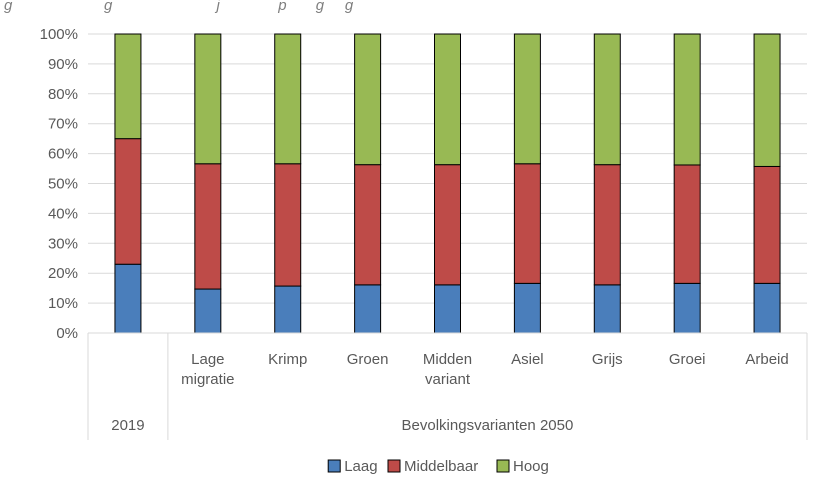  Describe the element at coordinates (63, 243) in the screenshot. I see `y-tick-label: 30%` at that location.